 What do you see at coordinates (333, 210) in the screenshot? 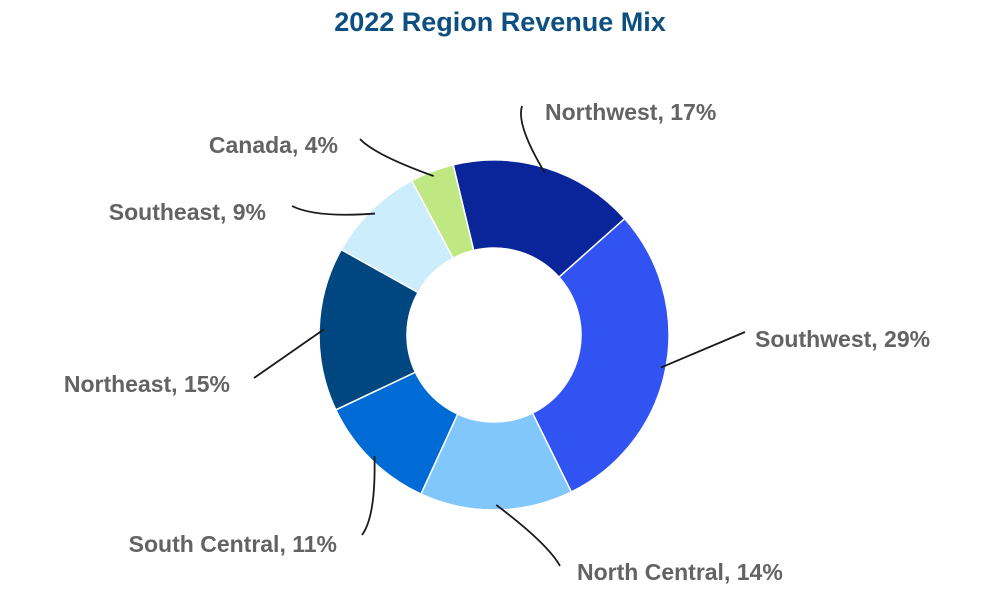
I see `leader-line-southeast` at bounding box center [333, 210].